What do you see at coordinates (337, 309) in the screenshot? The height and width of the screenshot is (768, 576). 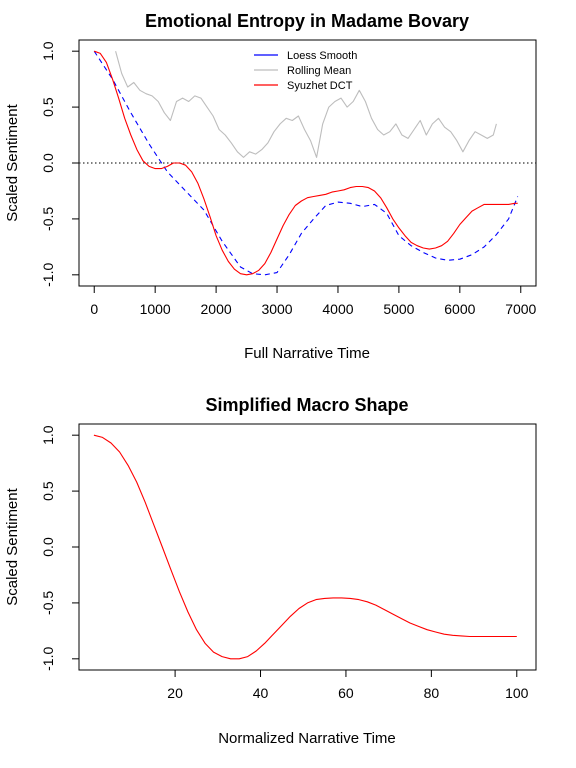 I see `chart1-x-tick-label: 4000` at bounding box center [337, 309].